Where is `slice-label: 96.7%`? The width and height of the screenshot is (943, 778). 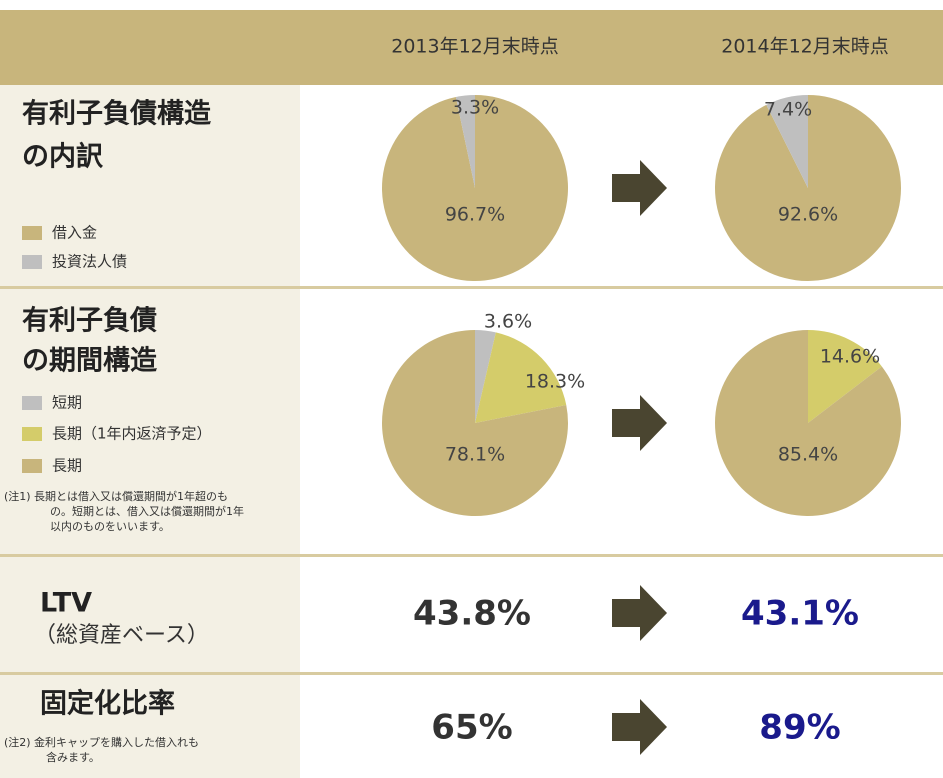 slice-label: 96.7% is located at coordinates (475, 215).